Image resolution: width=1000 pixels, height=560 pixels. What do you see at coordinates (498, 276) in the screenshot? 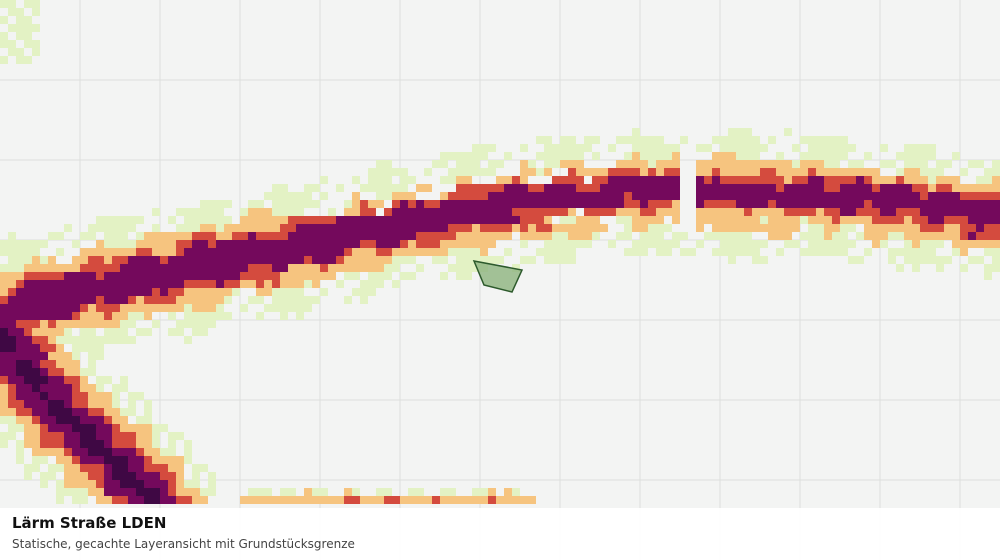
I see `parcel-boundary` at bounding box center [498, 276].